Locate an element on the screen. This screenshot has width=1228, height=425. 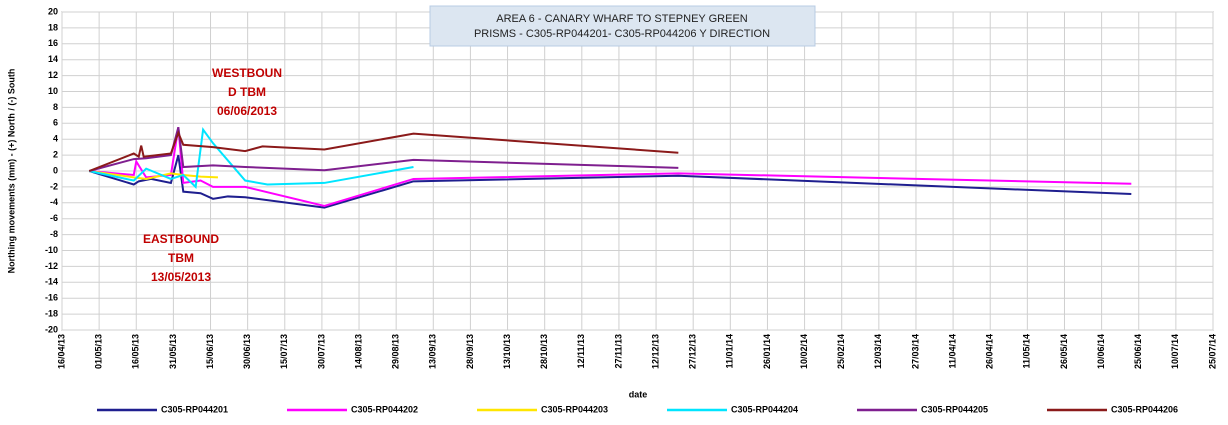
y-tick-label: 16 is located at coordinates (53, 43).